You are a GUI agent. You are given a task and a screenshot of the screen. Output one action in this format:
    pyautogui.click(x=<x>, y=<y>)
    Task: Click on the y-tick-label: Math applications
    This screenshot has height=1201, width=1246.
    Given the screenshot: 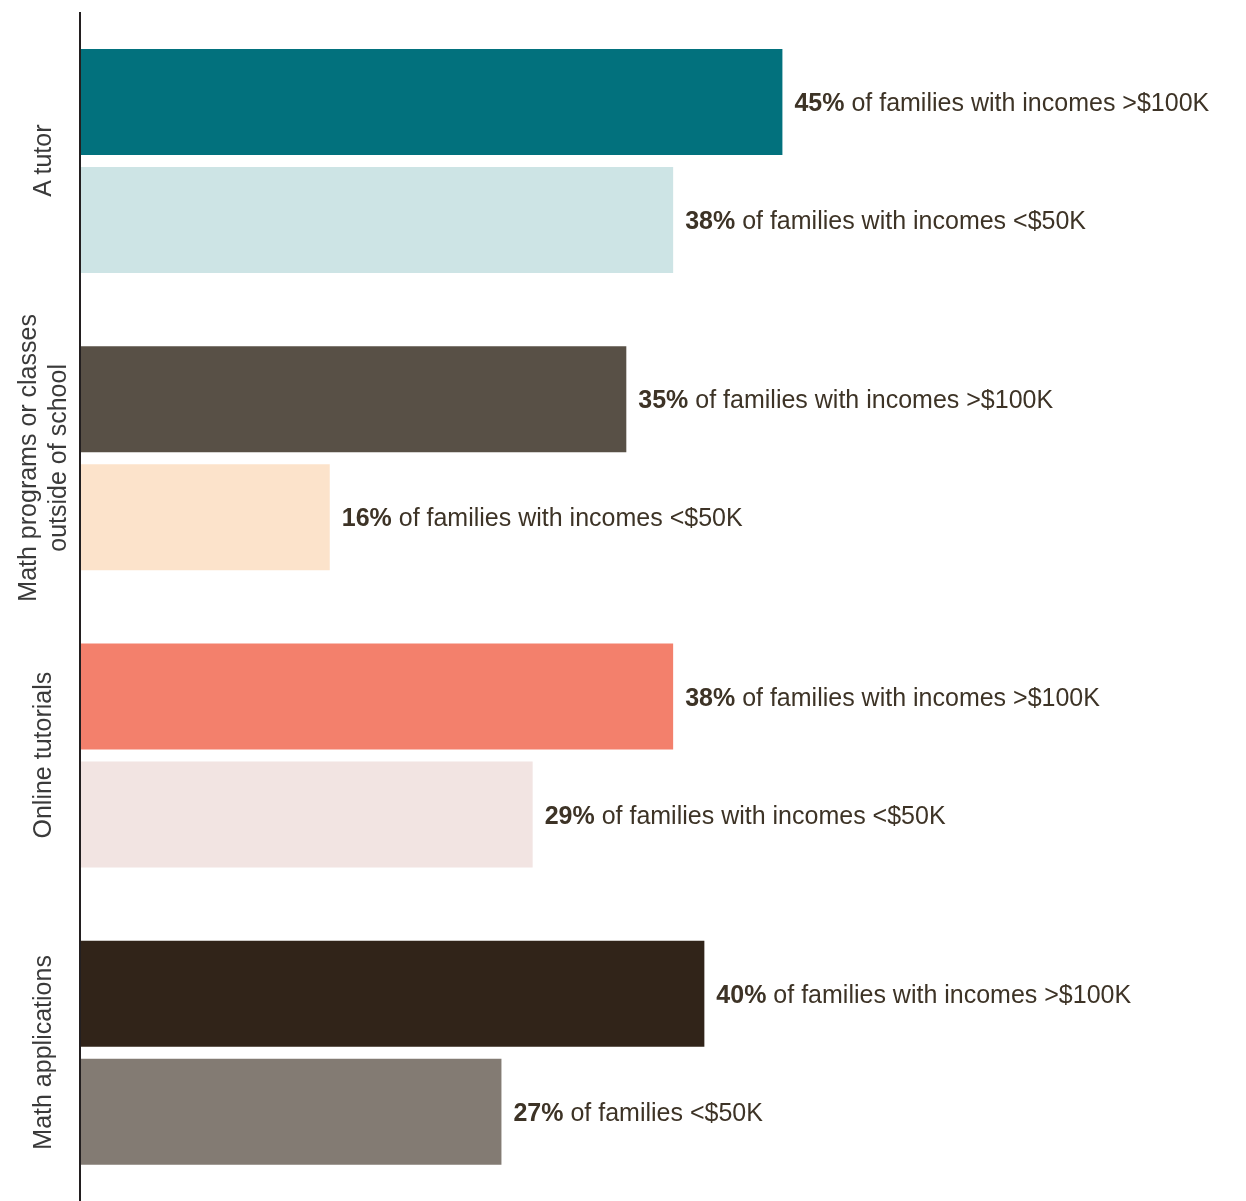 What is the action you would take?
    pyautogui.click(x=42, y=1052)
    